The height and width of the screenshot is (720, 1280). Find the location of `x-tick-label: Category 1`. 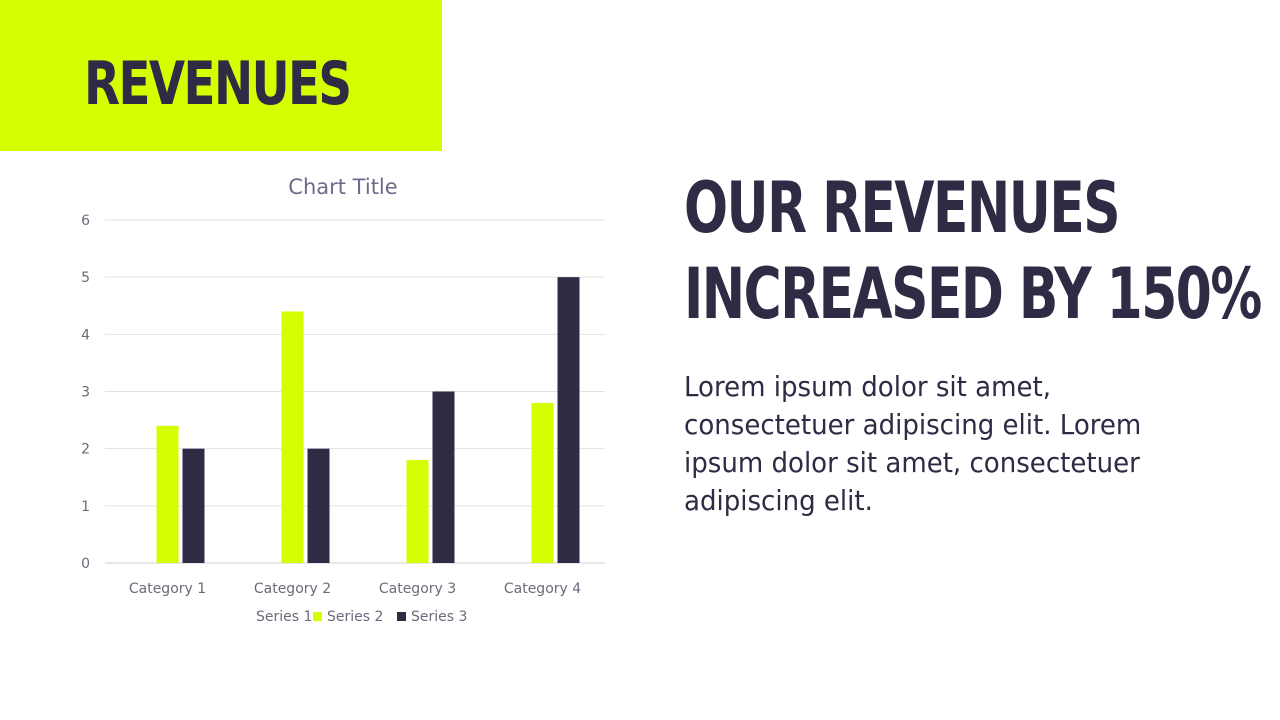

x-tick-label: Category 1 is located at coordinates (167, 589).